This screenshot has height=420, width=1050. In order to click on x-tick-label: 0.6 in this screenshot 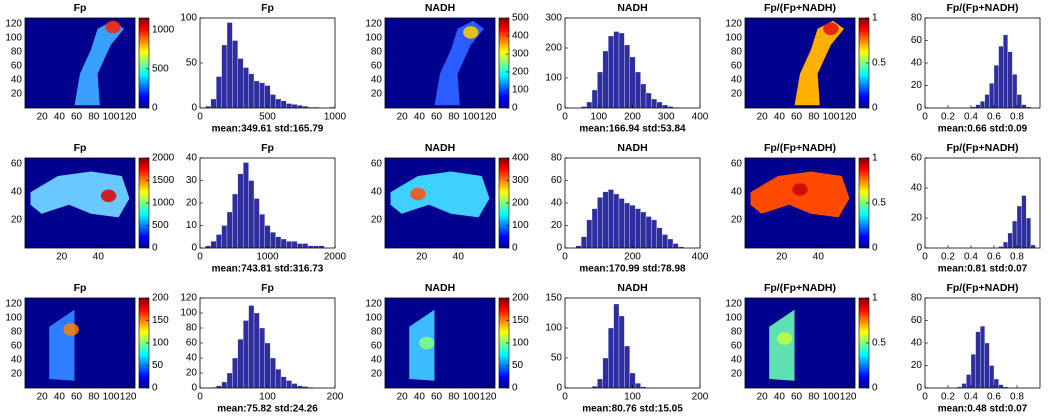, I will do `click(994, 117)`.